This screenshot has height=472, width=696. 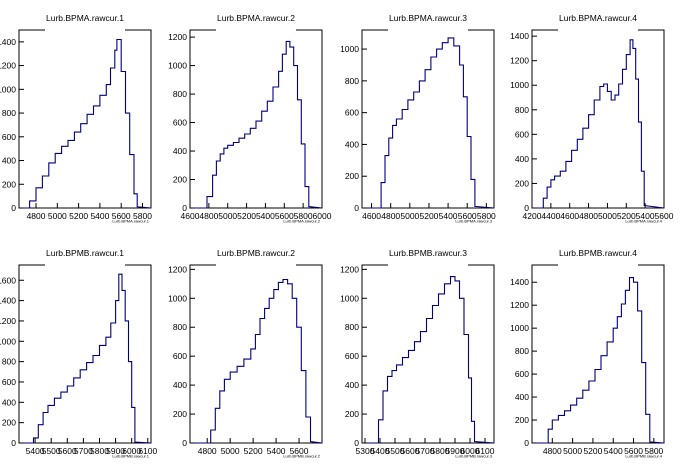 I want to click on x-tick-label: 4200, so click(x=532, y=216).